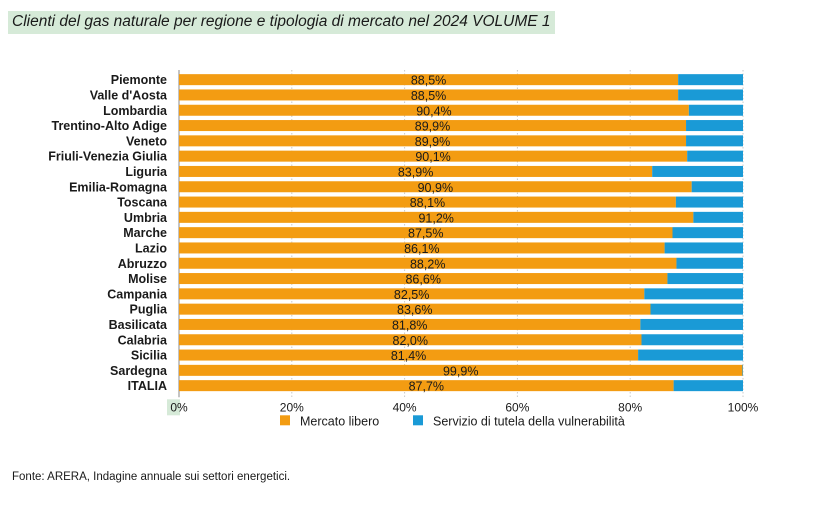 This screenshot has height=511, width=818. I want to click on legend-swatch-mercato-libero, so click(285, 420).